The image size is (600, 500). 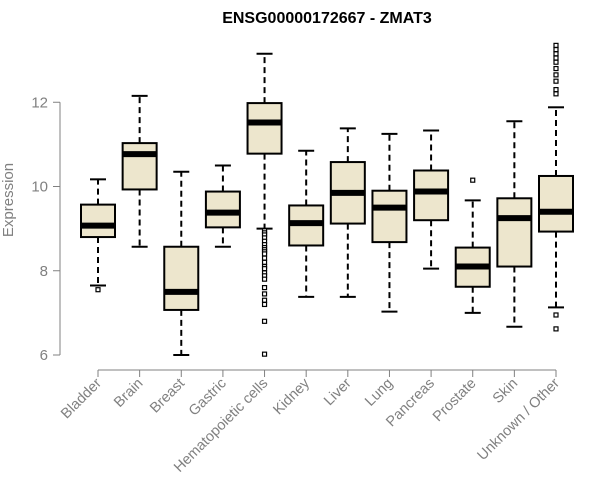 What do you see at coordinates (347, 212) in the screenshot?
I see `box-liver` at bounding box center [347, 212].